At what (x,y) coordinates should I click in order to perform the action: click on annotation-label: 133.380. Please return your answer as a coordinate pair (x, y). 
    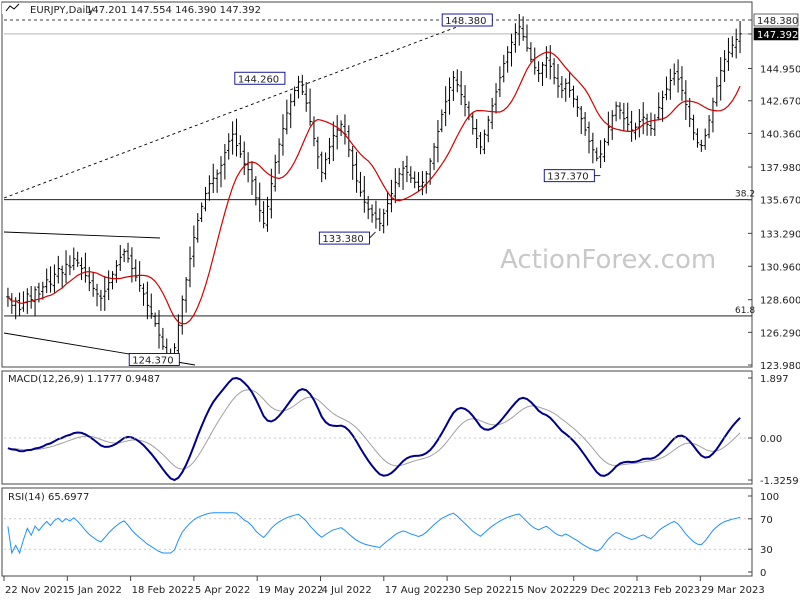
    Looking at the image, I should click on (342, 239).